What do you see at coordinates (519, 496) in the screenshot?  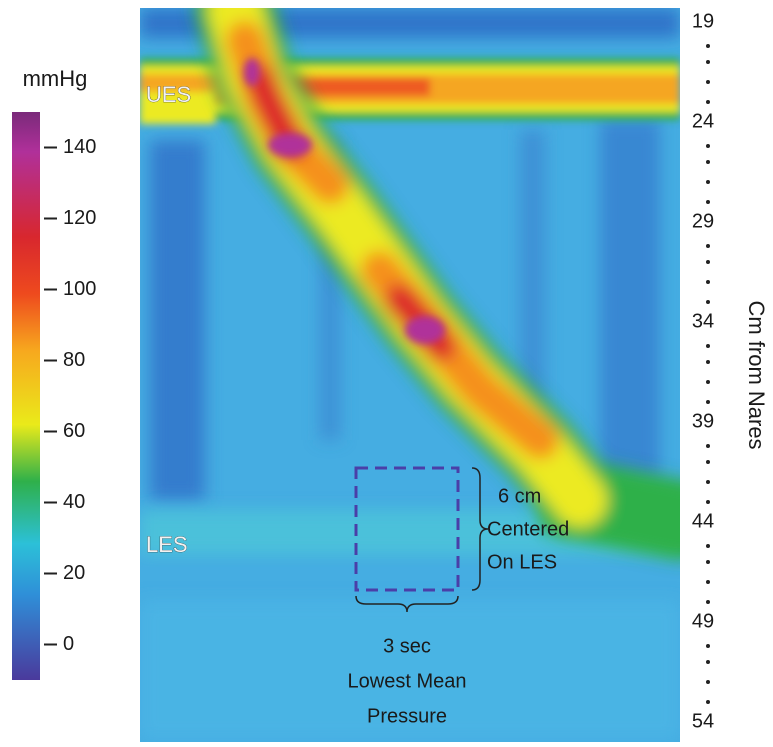 I see `annotation-line: 6 cm` at bounding box center [519, 496].